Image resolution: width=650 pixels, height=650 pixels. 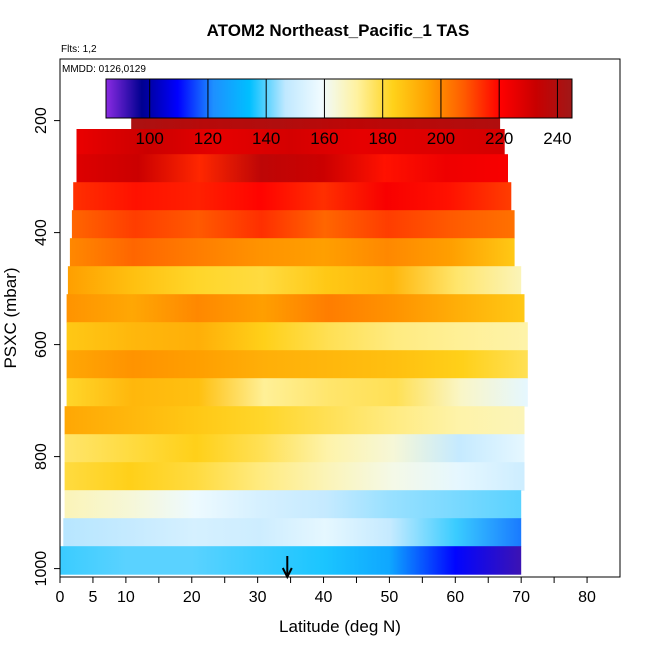 I want to click on x-tick-label: 0, so click(x=60, y=597).